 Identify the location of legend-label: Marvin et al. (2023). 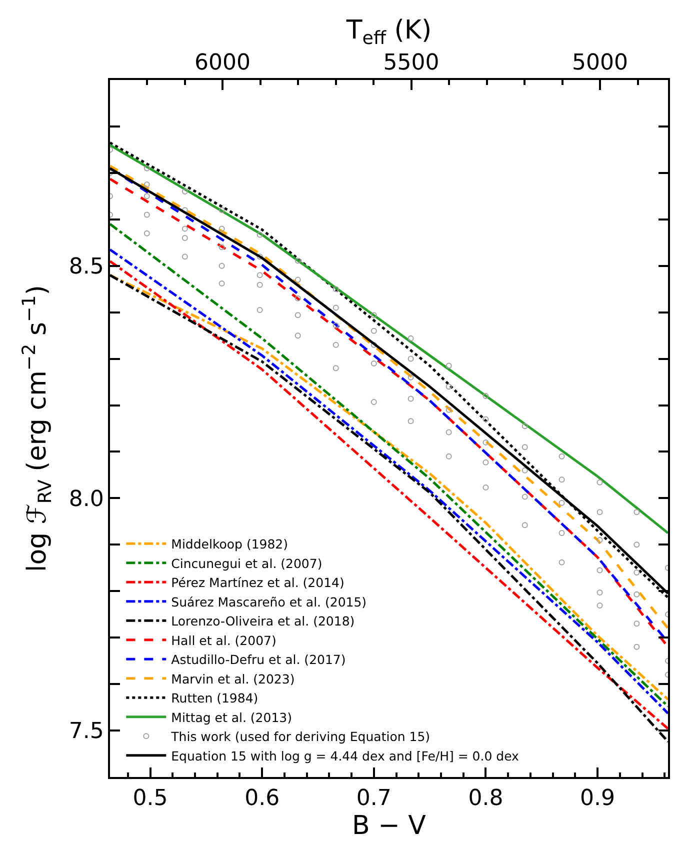
(233, 678).